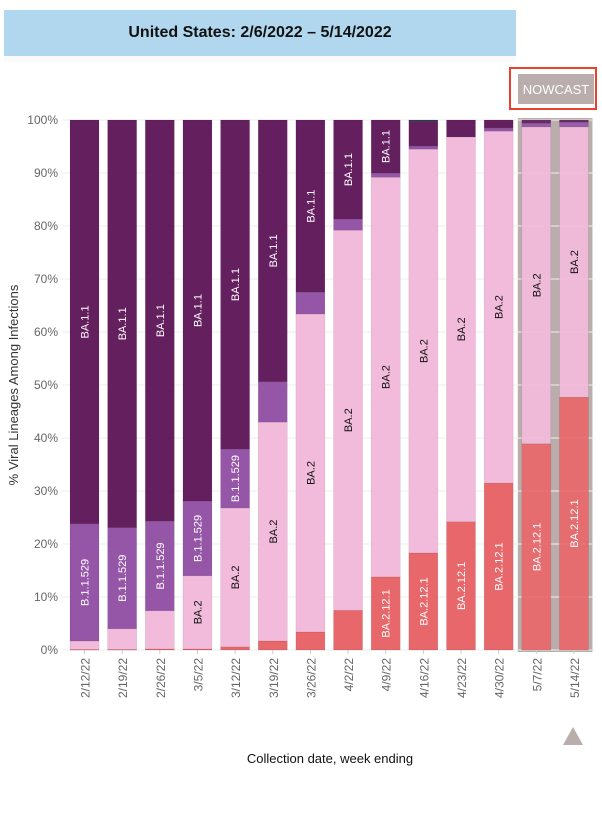  I want to click on bar-stack: BA.2.12.1 BA.2 BA.1.1, so click(385, 385).